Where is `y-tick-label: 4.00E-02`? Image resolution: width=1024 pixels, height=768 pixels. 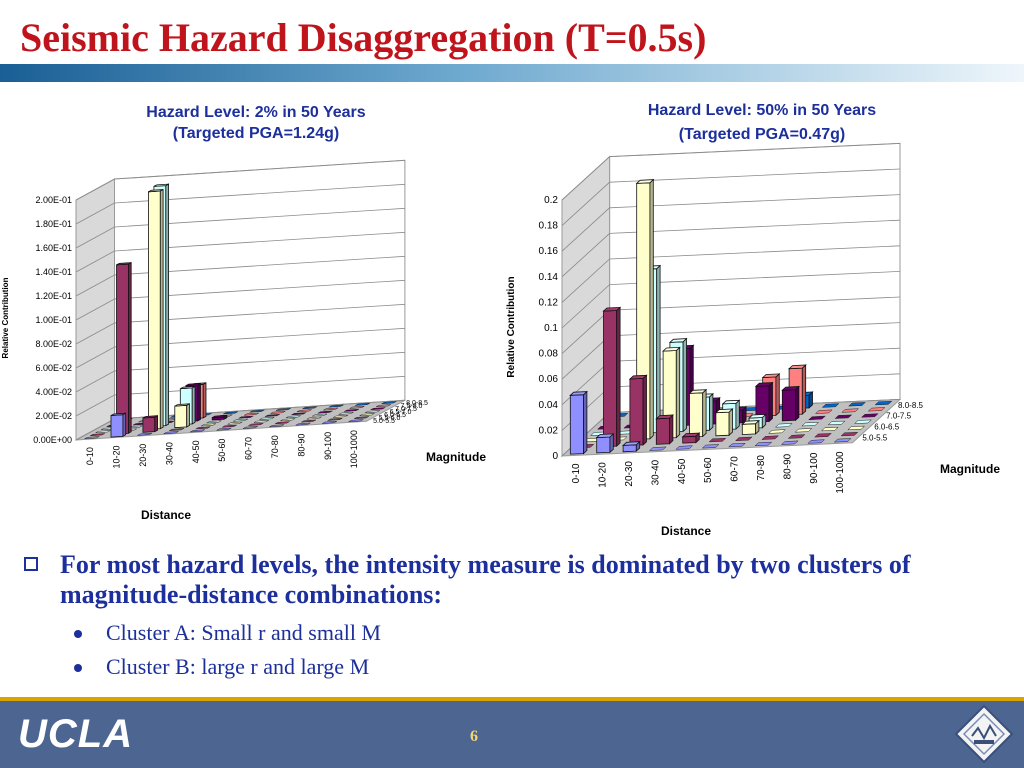
y-tick-label: 4.00E-02 is located at coordinates (53, 392).